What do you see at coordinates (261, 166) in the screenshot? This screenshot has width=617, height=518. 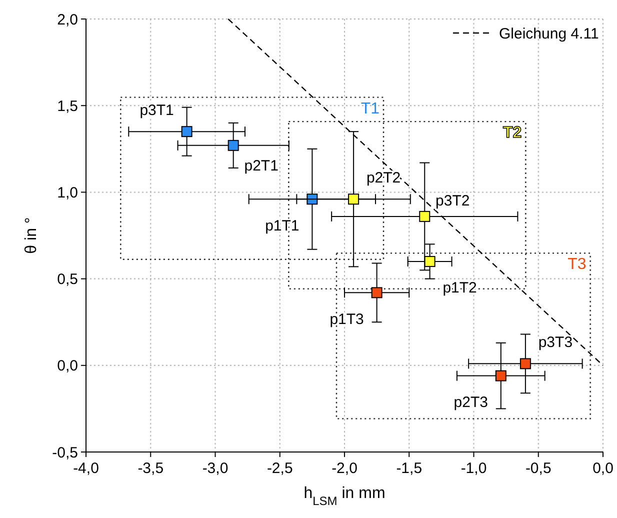 I see `annotation: p2T1` at bounding box center [261, 166].